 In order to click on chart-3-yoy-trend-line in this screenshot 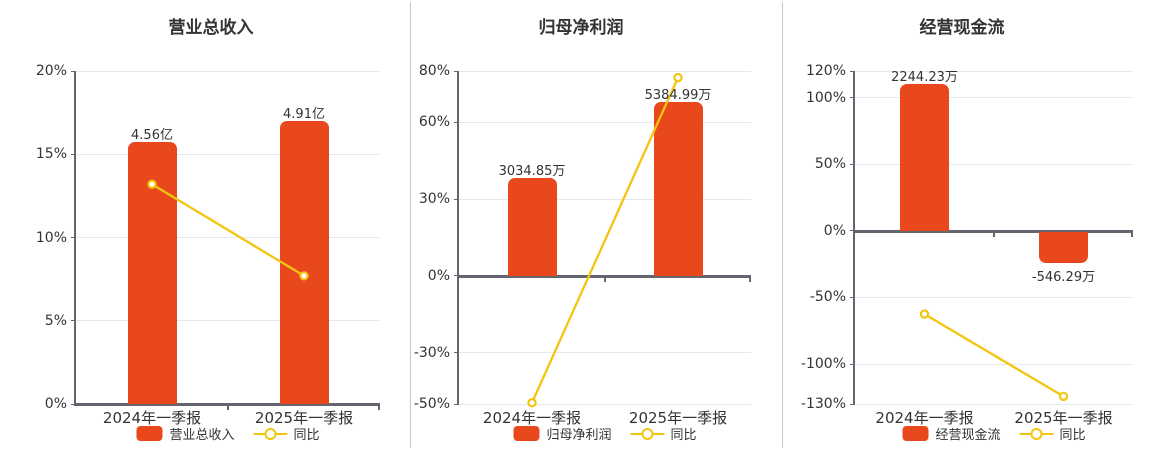, I will do `click(994, 355)`.